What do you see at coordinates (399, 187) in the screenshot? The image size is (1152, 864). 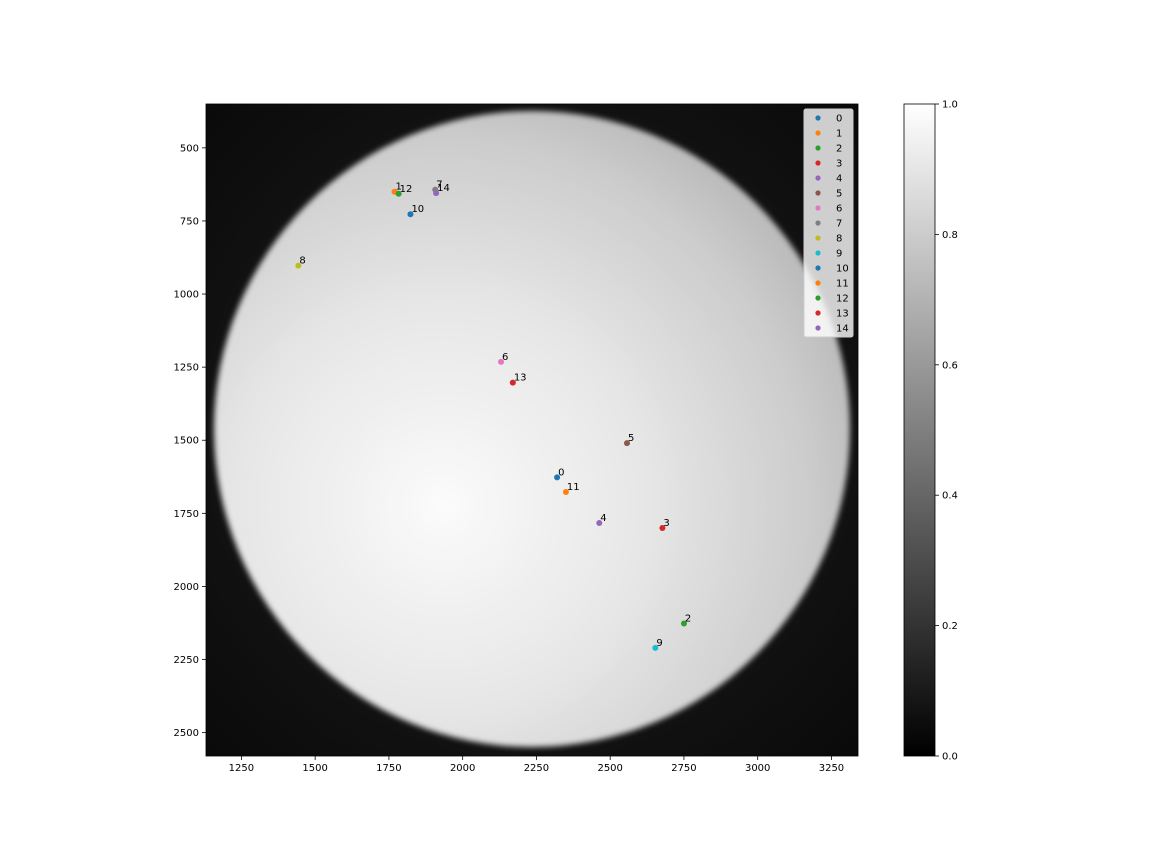 I see `point-label-1: 1` at bounding box center [399, 187].